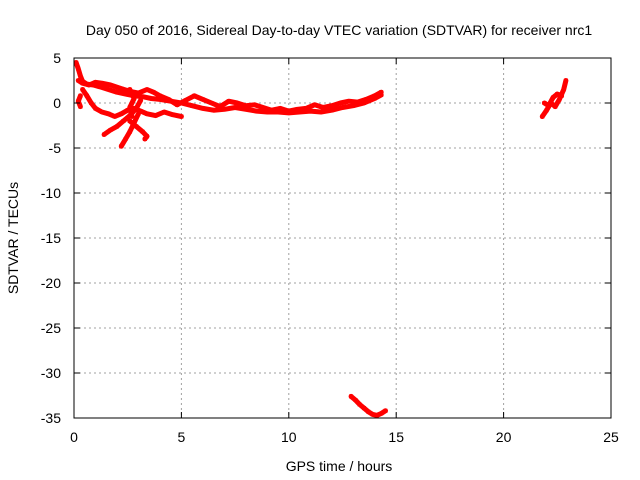 The image size is (640, 480). Describe the element at coordinates (51, 283) in the screenshot. I see `y-tick-label: -20` at that location.